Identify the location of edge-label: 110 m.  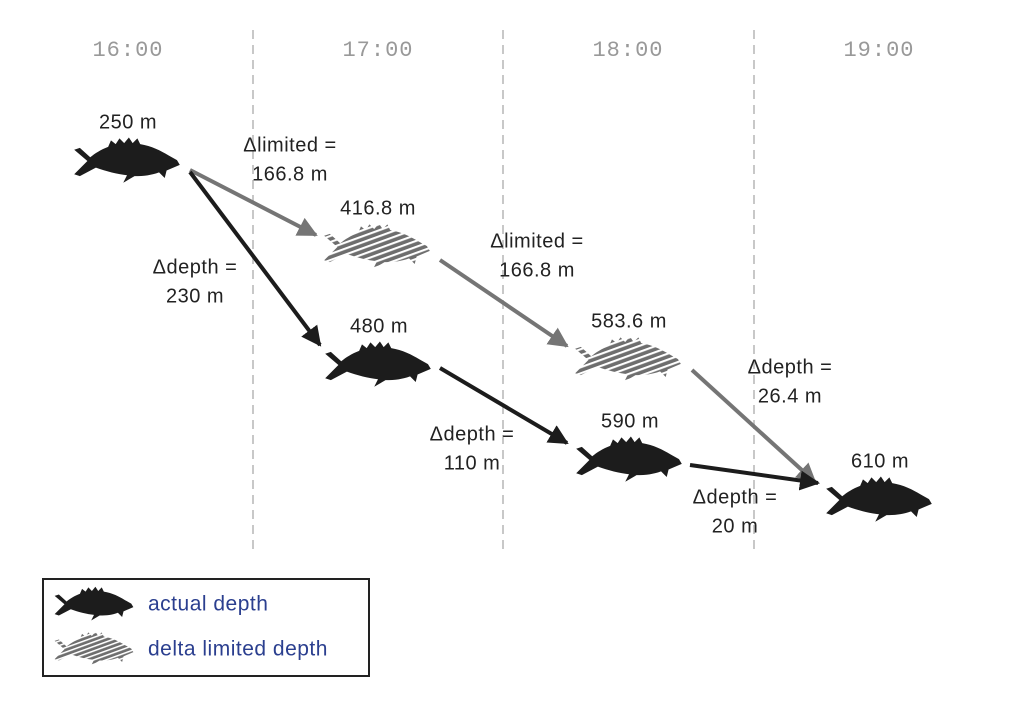
(472, 463).